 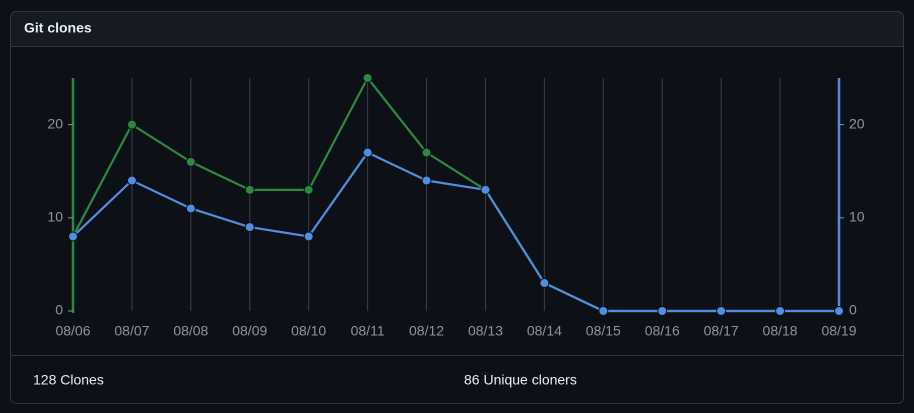 What do you see at coordinates (72, 331) in the screenshot?
I see `x-tick-label: 08/06` at bounding box center [72, 331].